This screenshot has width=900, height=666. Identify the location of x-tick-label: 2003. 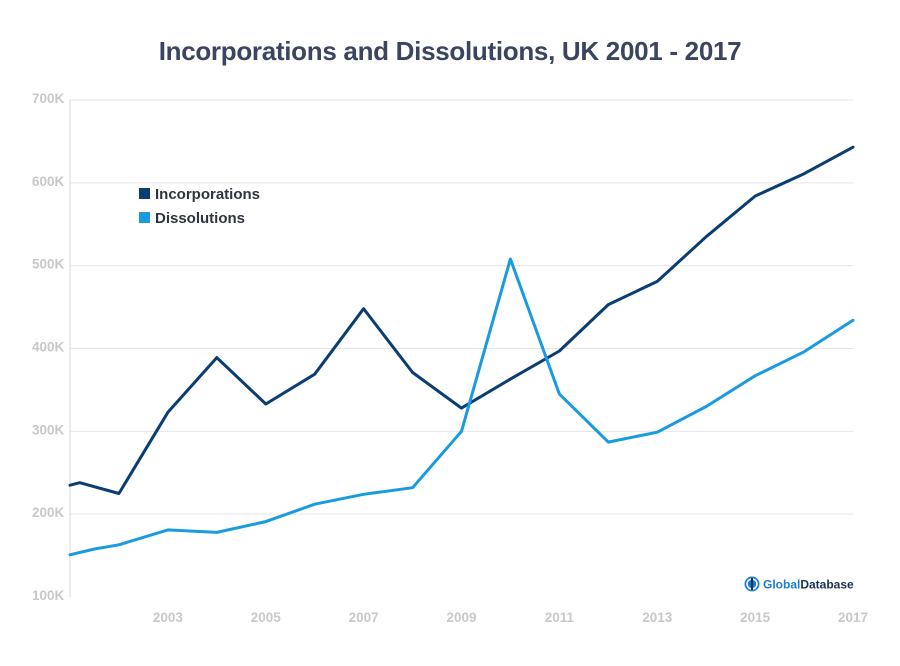
(168, 617).